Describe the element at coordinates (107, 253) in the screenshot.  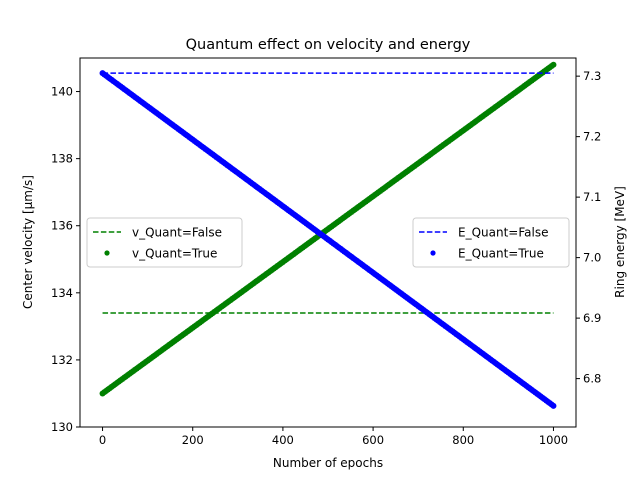
I see `legend-marker-v-quant-true` at that location.